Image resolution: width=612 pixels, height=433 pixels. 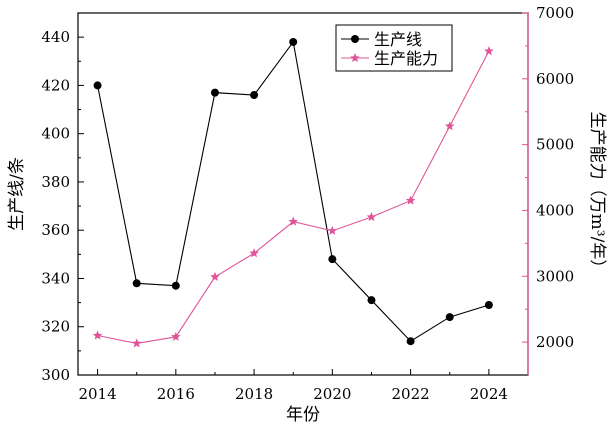 I want to click on right-axis: 2000 3000 4000 5000 6000 7000, so click(x=548, y=189).